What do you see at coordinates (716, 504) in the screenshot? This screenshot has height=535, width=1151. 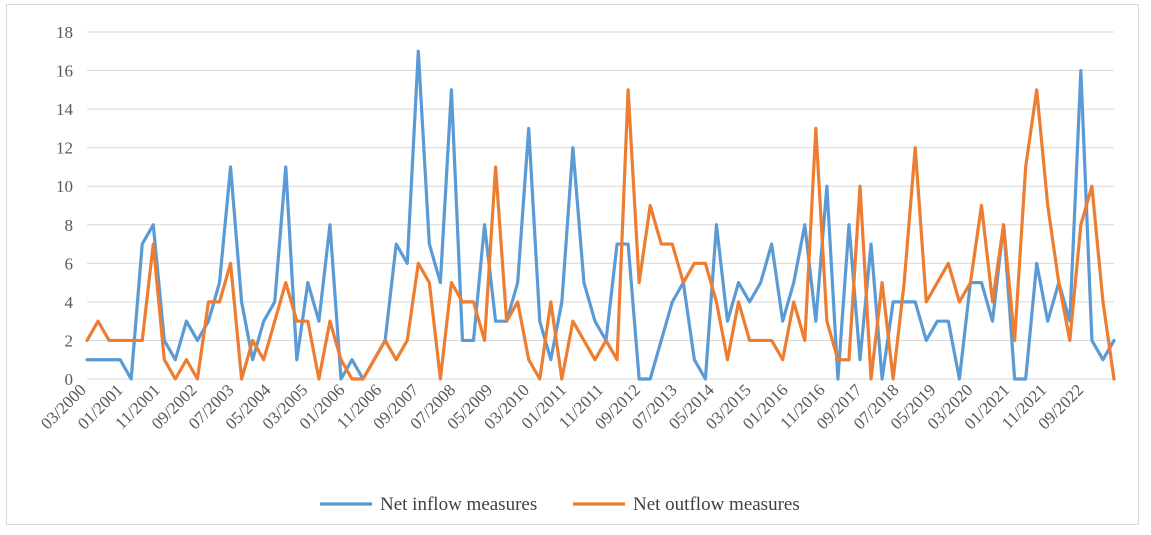 I see `legend-outflow-label: Net outflow measures` at bounding box center [716, 504].